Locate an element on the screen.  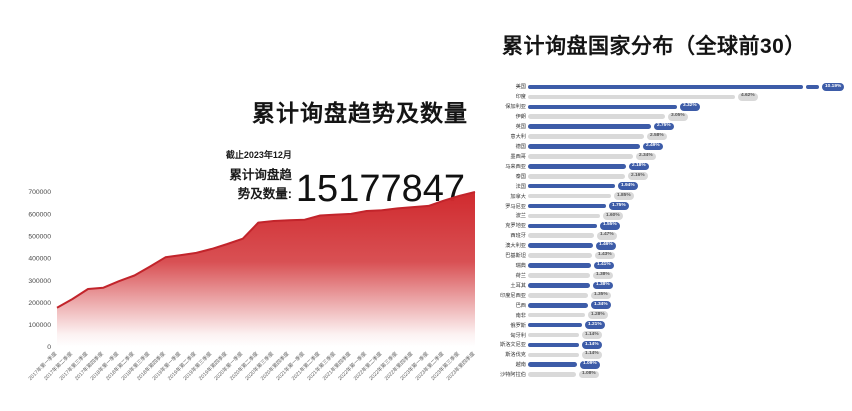
country-row: 荷兰 1.38% is located at coordinates (674, 276).